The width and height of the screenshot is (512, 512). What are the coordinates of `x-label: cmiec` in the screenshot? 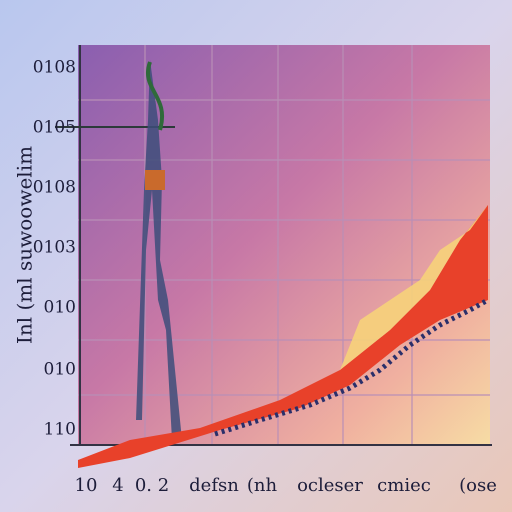 It's located at (404, 485).